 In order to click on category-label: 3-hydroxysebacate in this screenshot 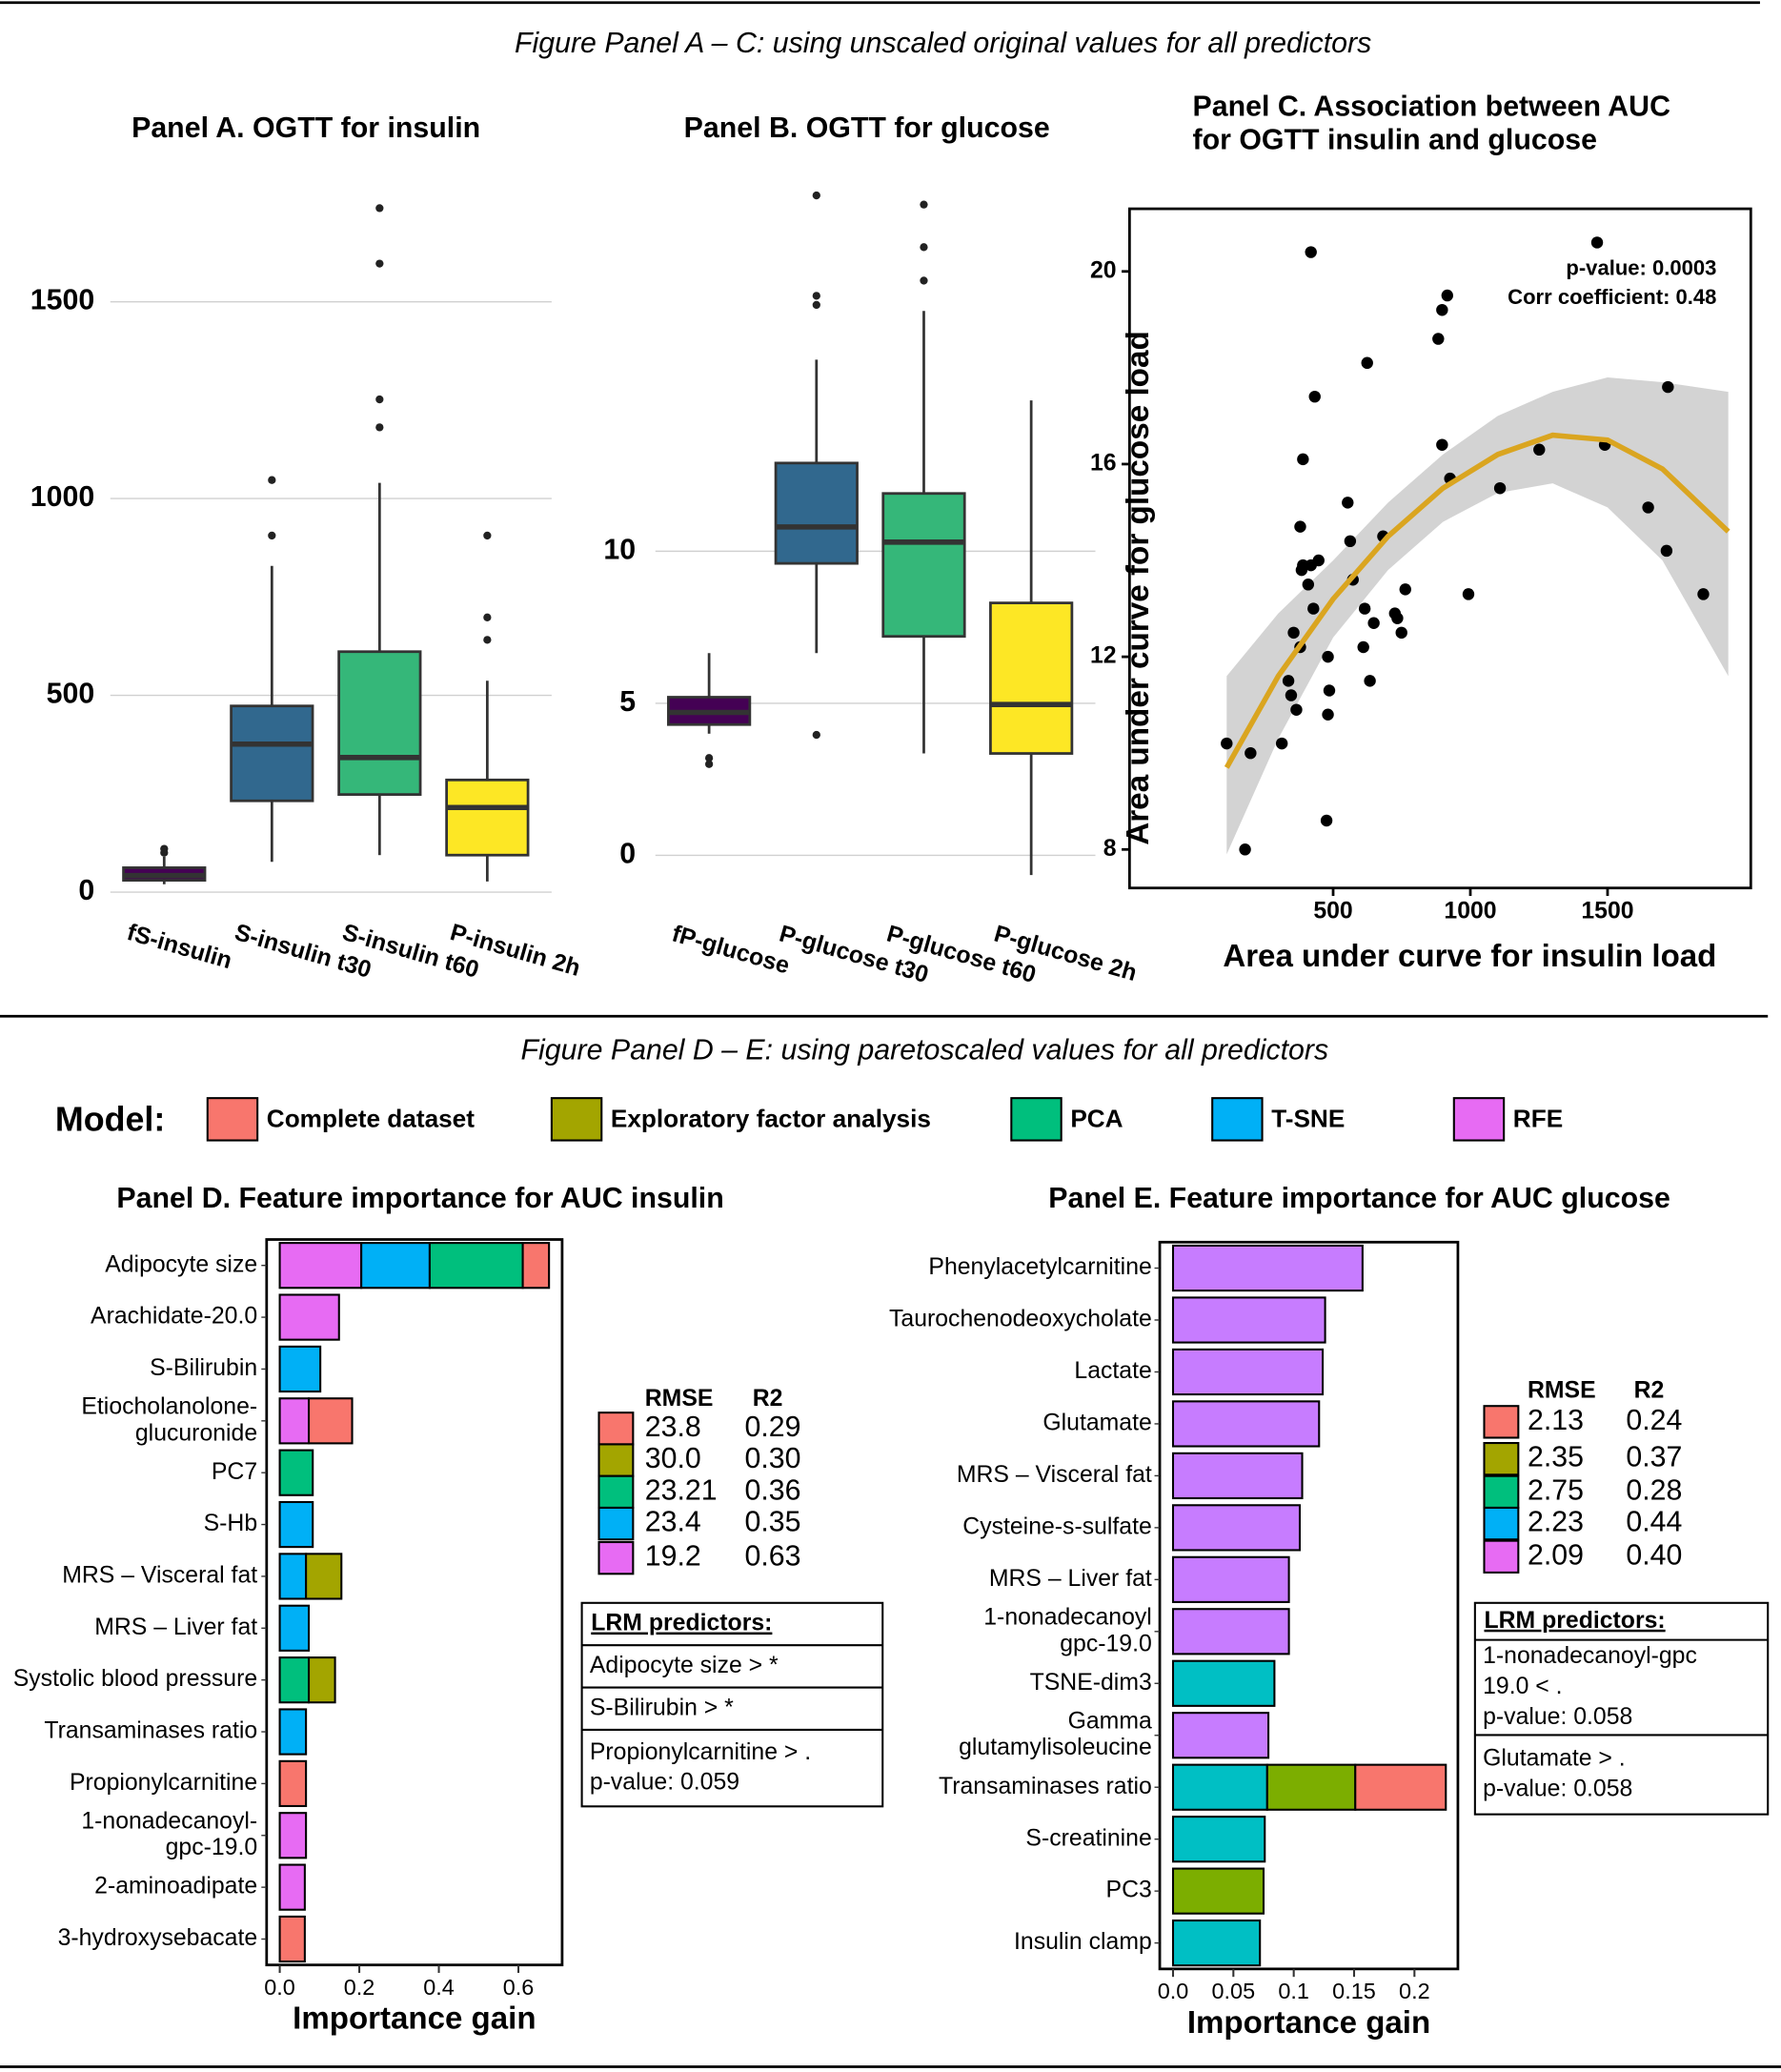, I will do `click(158, 1937)`.